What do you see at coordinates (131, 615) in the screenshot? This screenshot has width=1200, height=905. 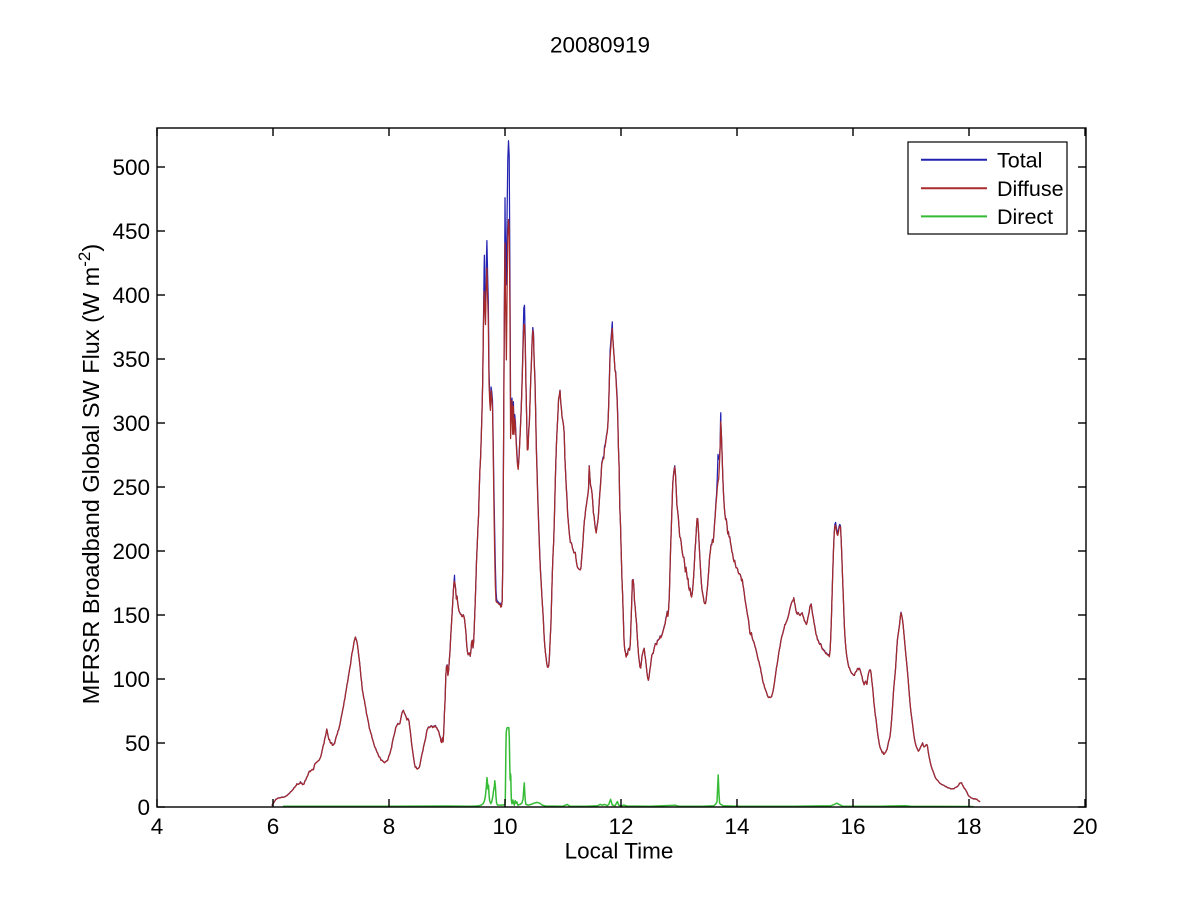 I see `svg-text: 150` at bounding box center [131, 615].